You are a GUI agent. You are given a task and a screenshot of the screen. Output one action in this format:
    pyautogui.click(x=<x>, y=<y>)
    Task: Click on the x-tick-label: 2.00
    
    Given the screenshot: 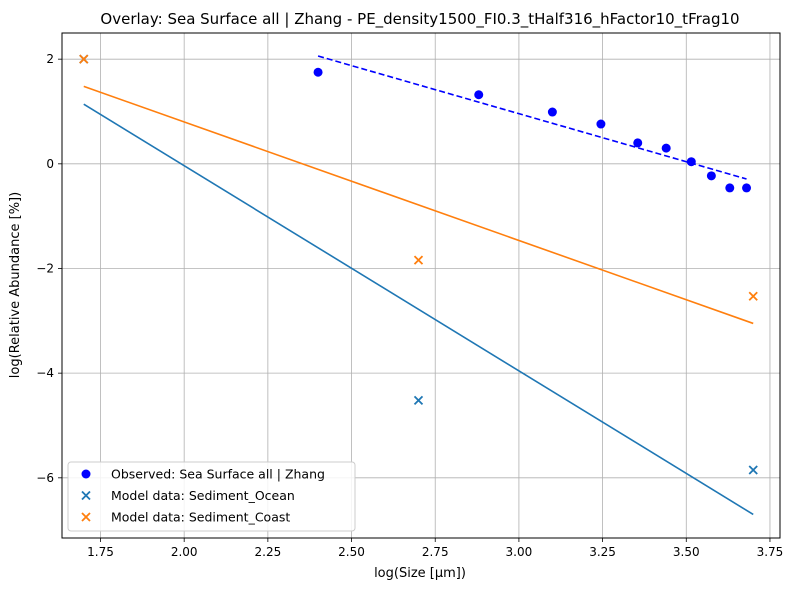 What is the action you would take?
    pyautogui.click(x=184, y=552)
    